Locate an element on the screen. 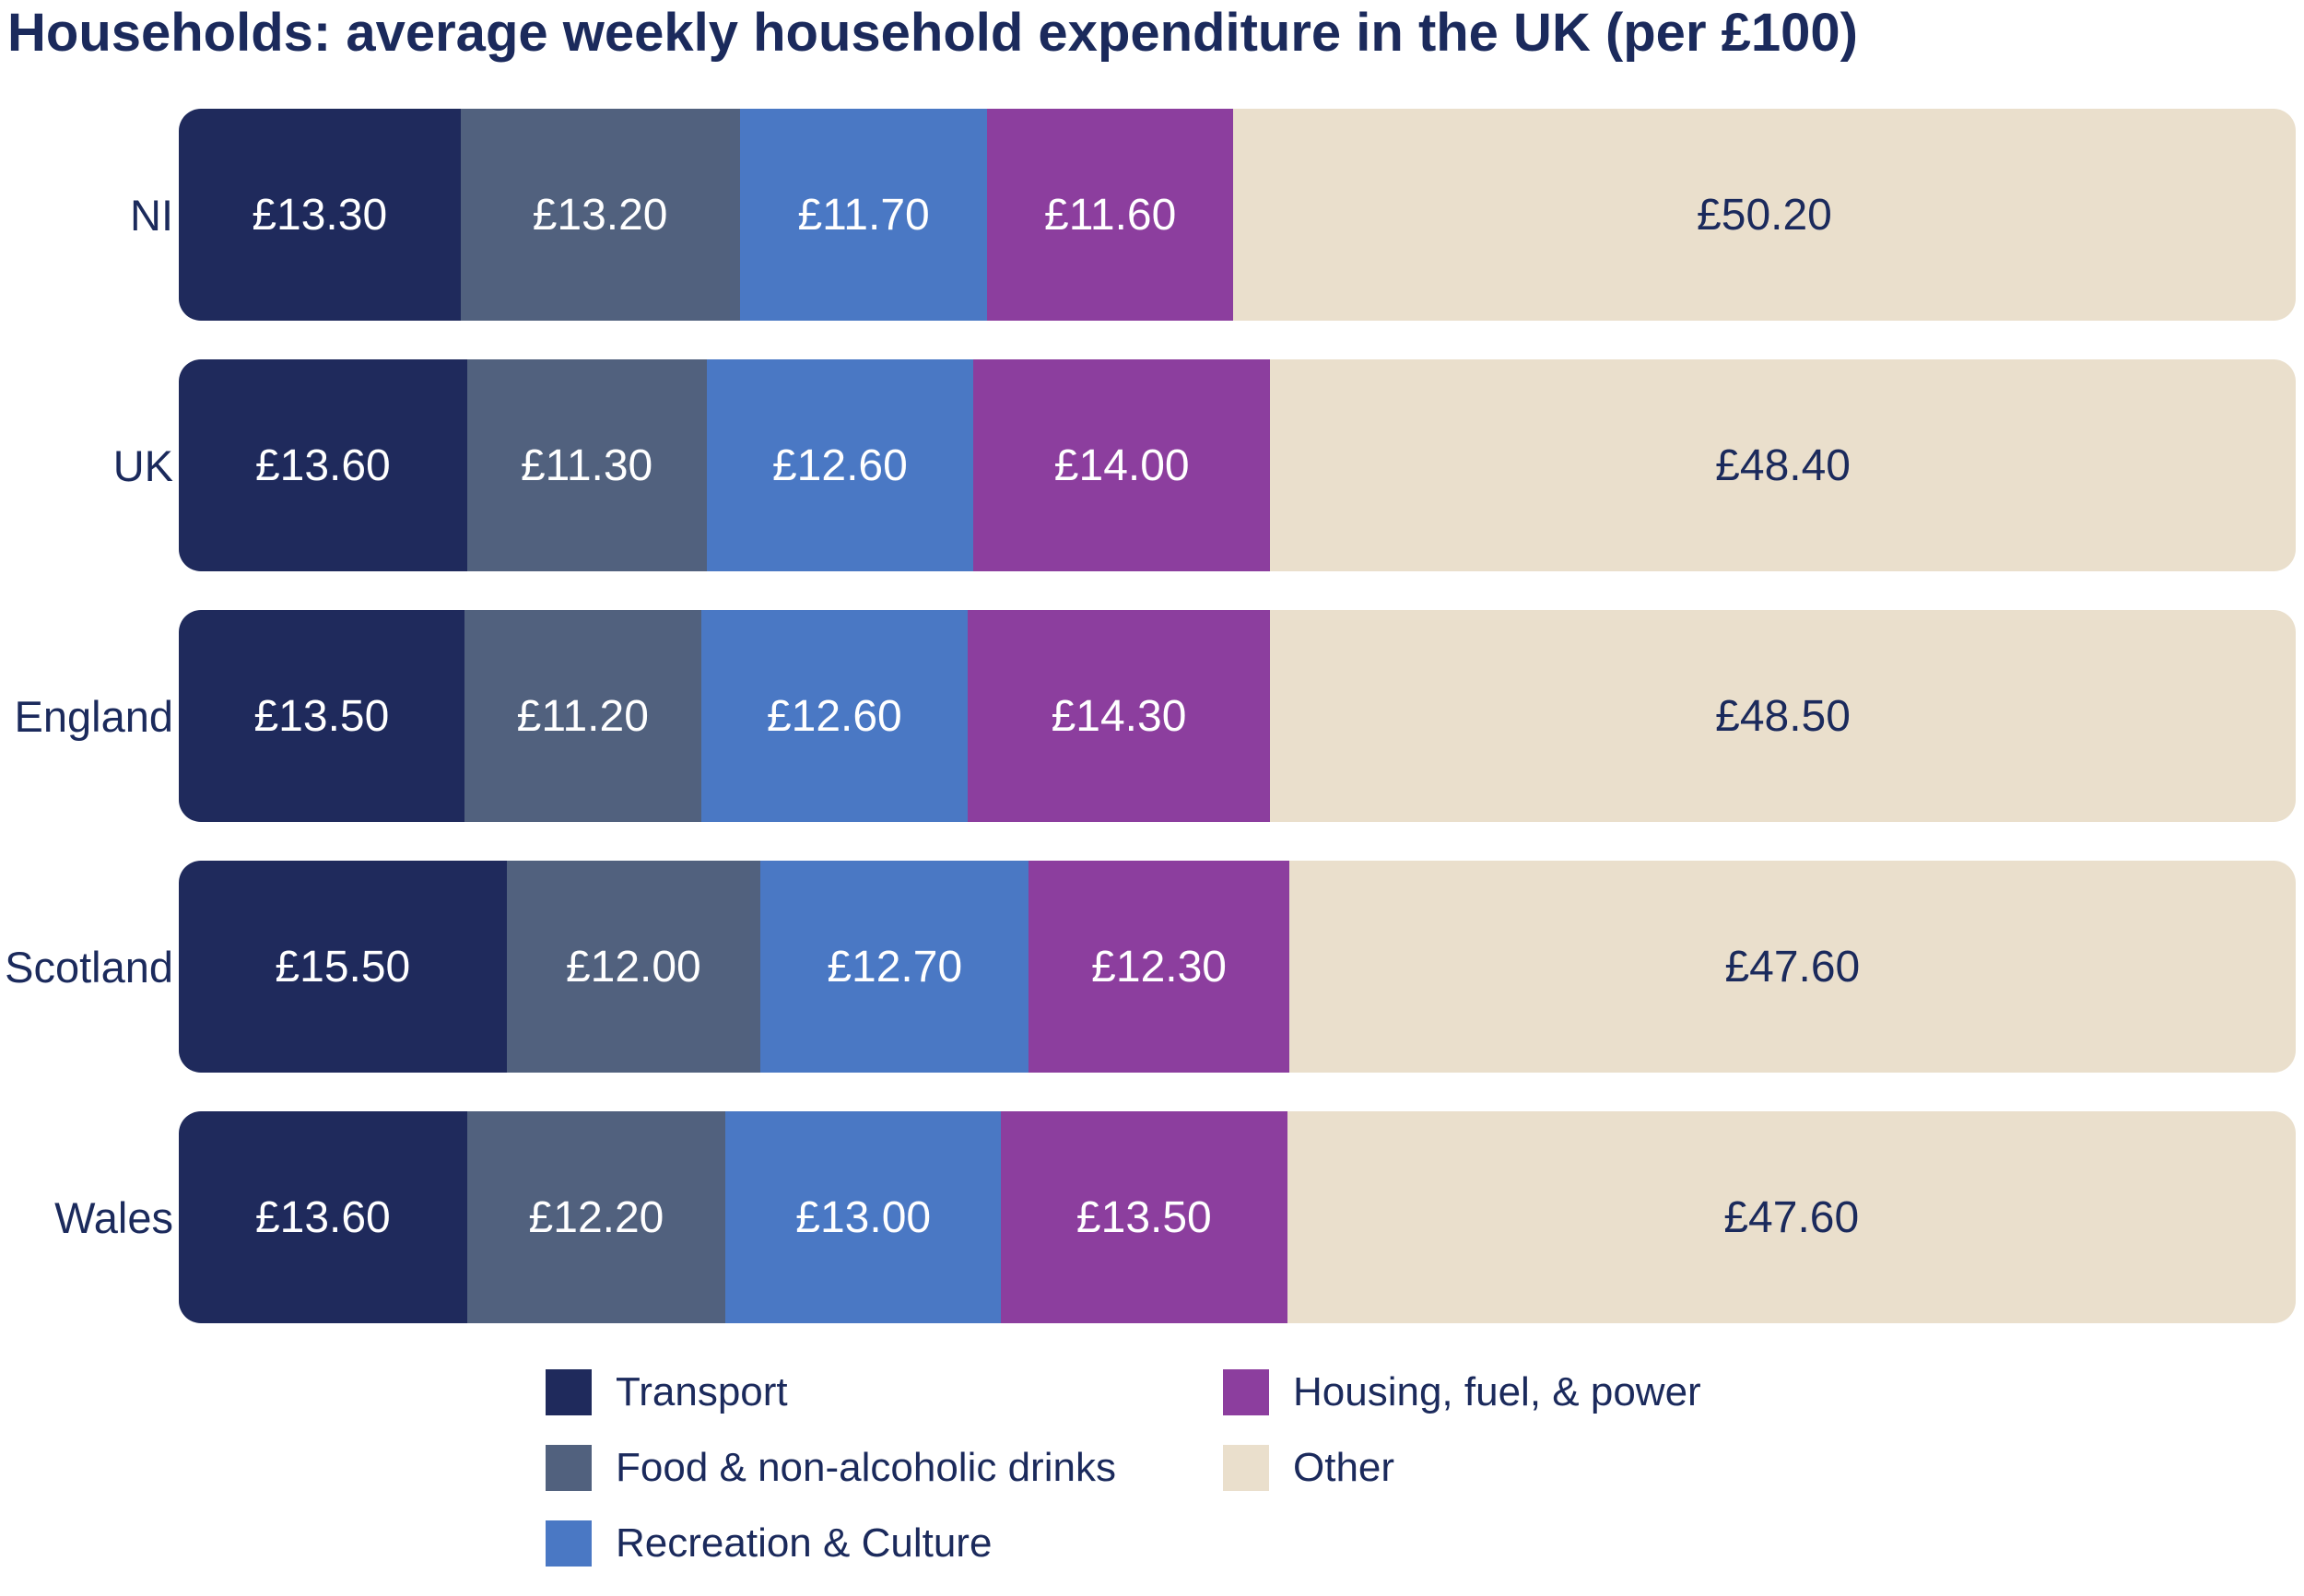  bar-segment: £15.50 is located at coordinates (343, 967).